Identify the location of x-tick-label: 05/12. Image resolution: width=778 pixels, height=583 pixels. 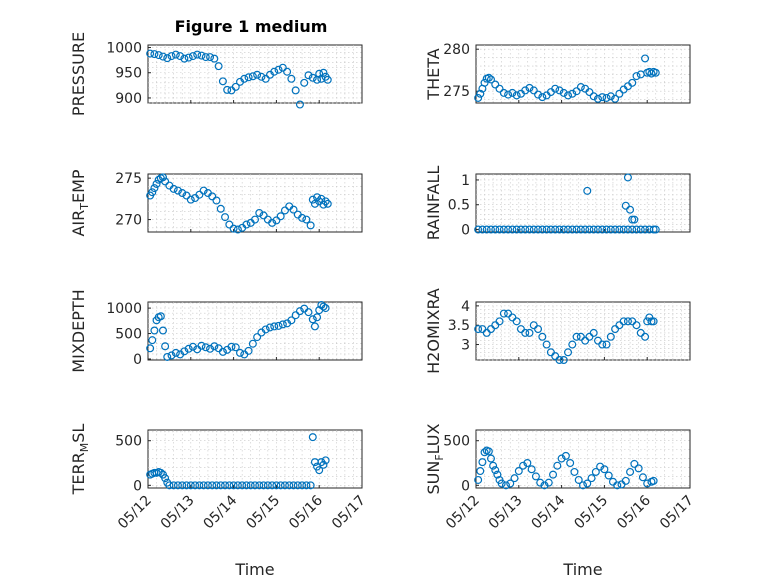
(463, 513).